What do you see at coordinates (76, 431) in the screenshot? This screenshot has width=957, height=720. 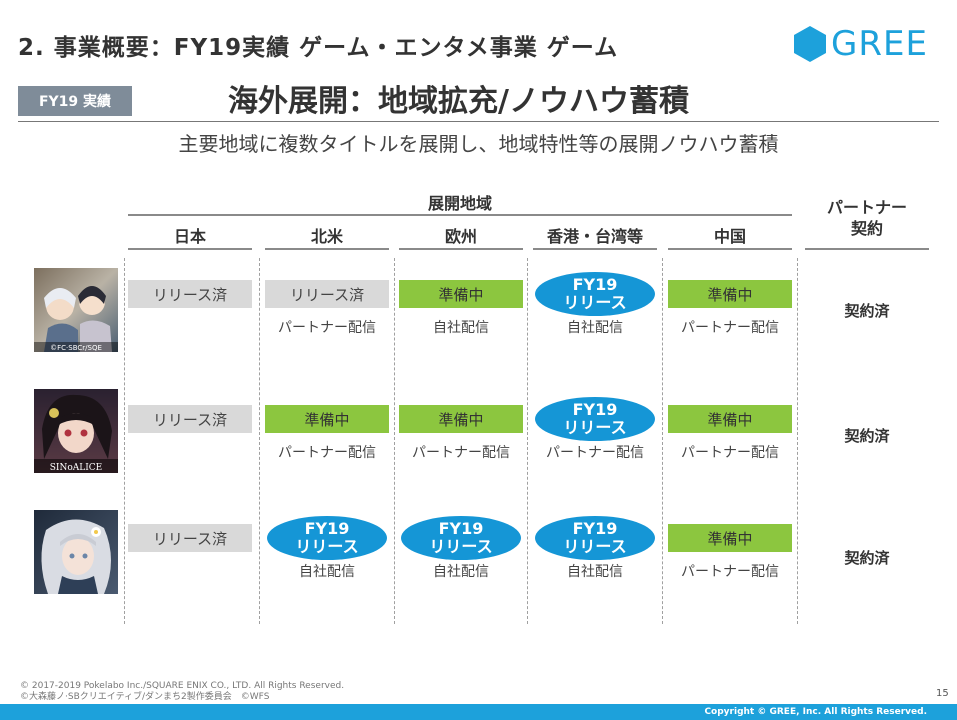 I see `game-icon-sinoalice: SINoALICE` at bounding box center [76, 431].